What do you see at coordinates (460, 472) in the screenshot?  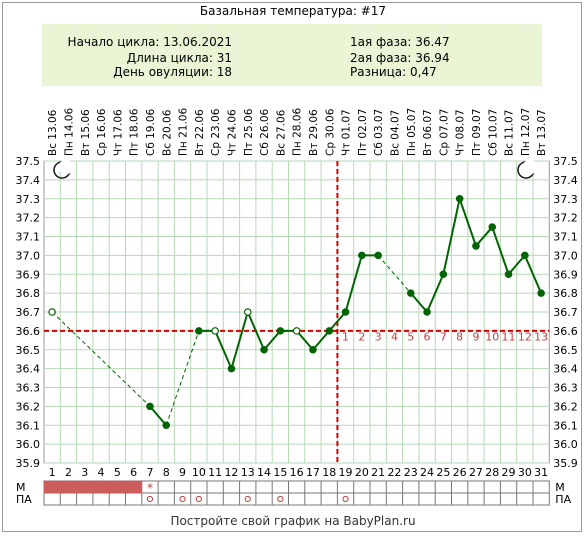 I see `day-number-label: 26` at bounding box center [460, 472].